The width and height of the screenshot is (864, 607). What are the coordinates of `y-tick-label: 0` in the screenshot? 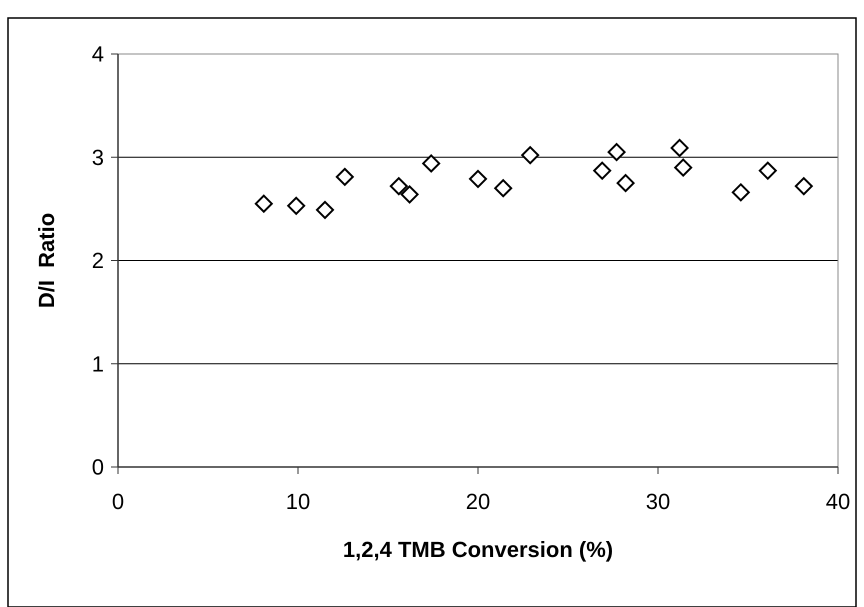 It's located at (98, 467).